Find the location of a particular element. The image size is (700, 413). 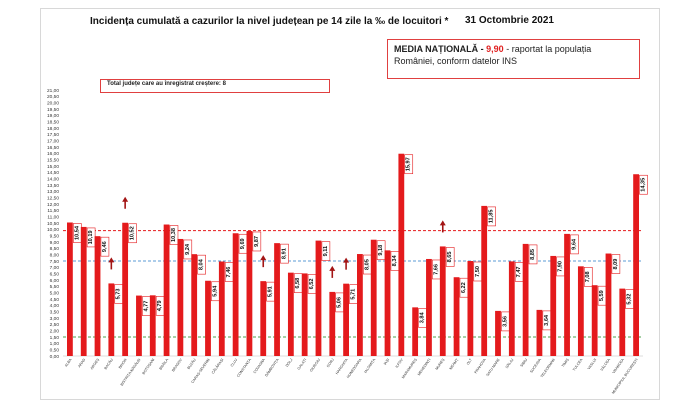

value-label: 9,46 is located at coordinates (105, 246).